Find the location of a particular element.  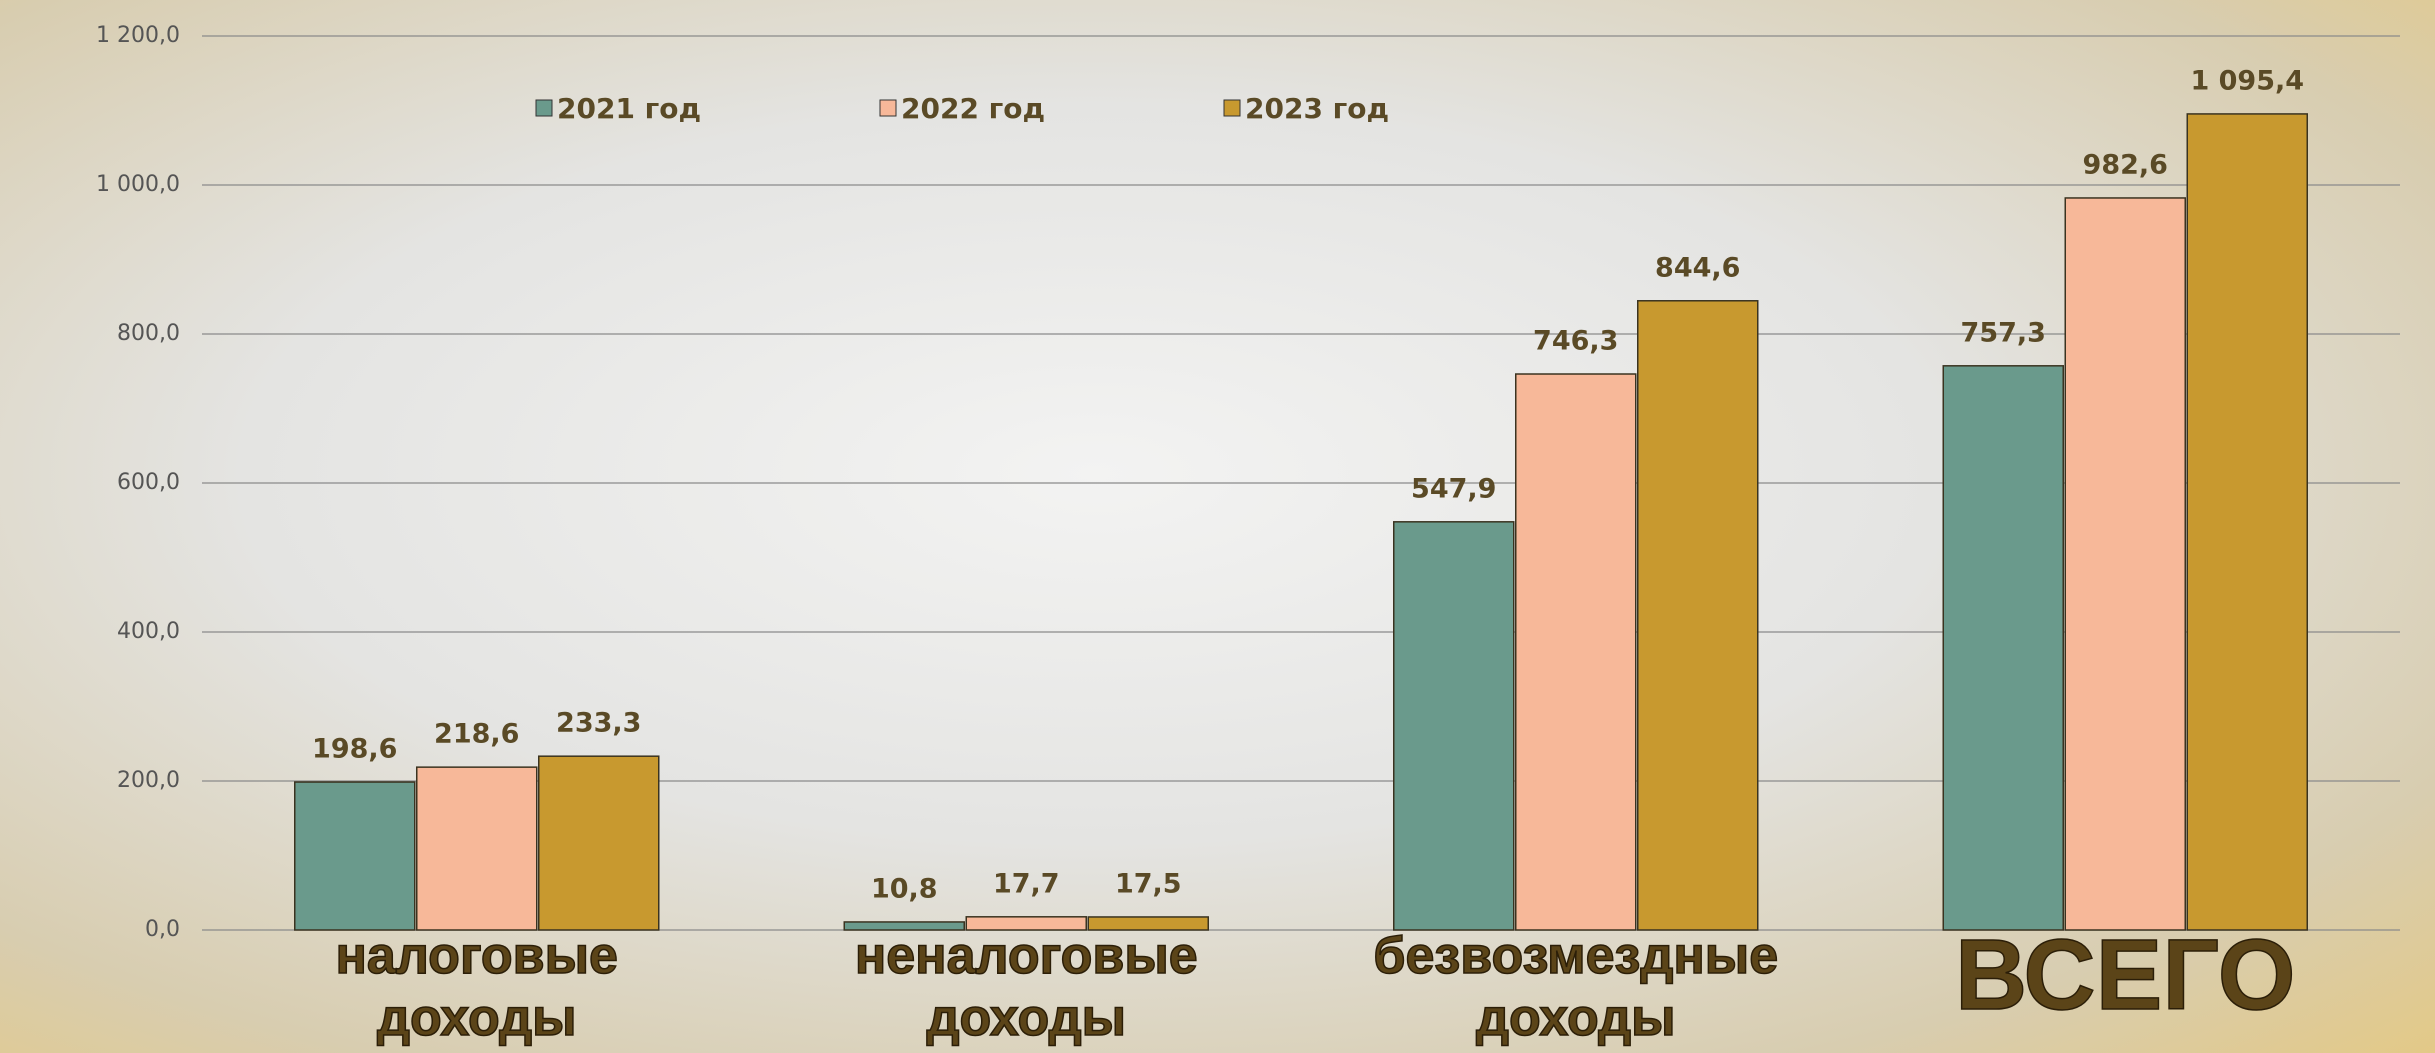

x-tick-label: ВСЕГО is located at coordinates (2125, 975).